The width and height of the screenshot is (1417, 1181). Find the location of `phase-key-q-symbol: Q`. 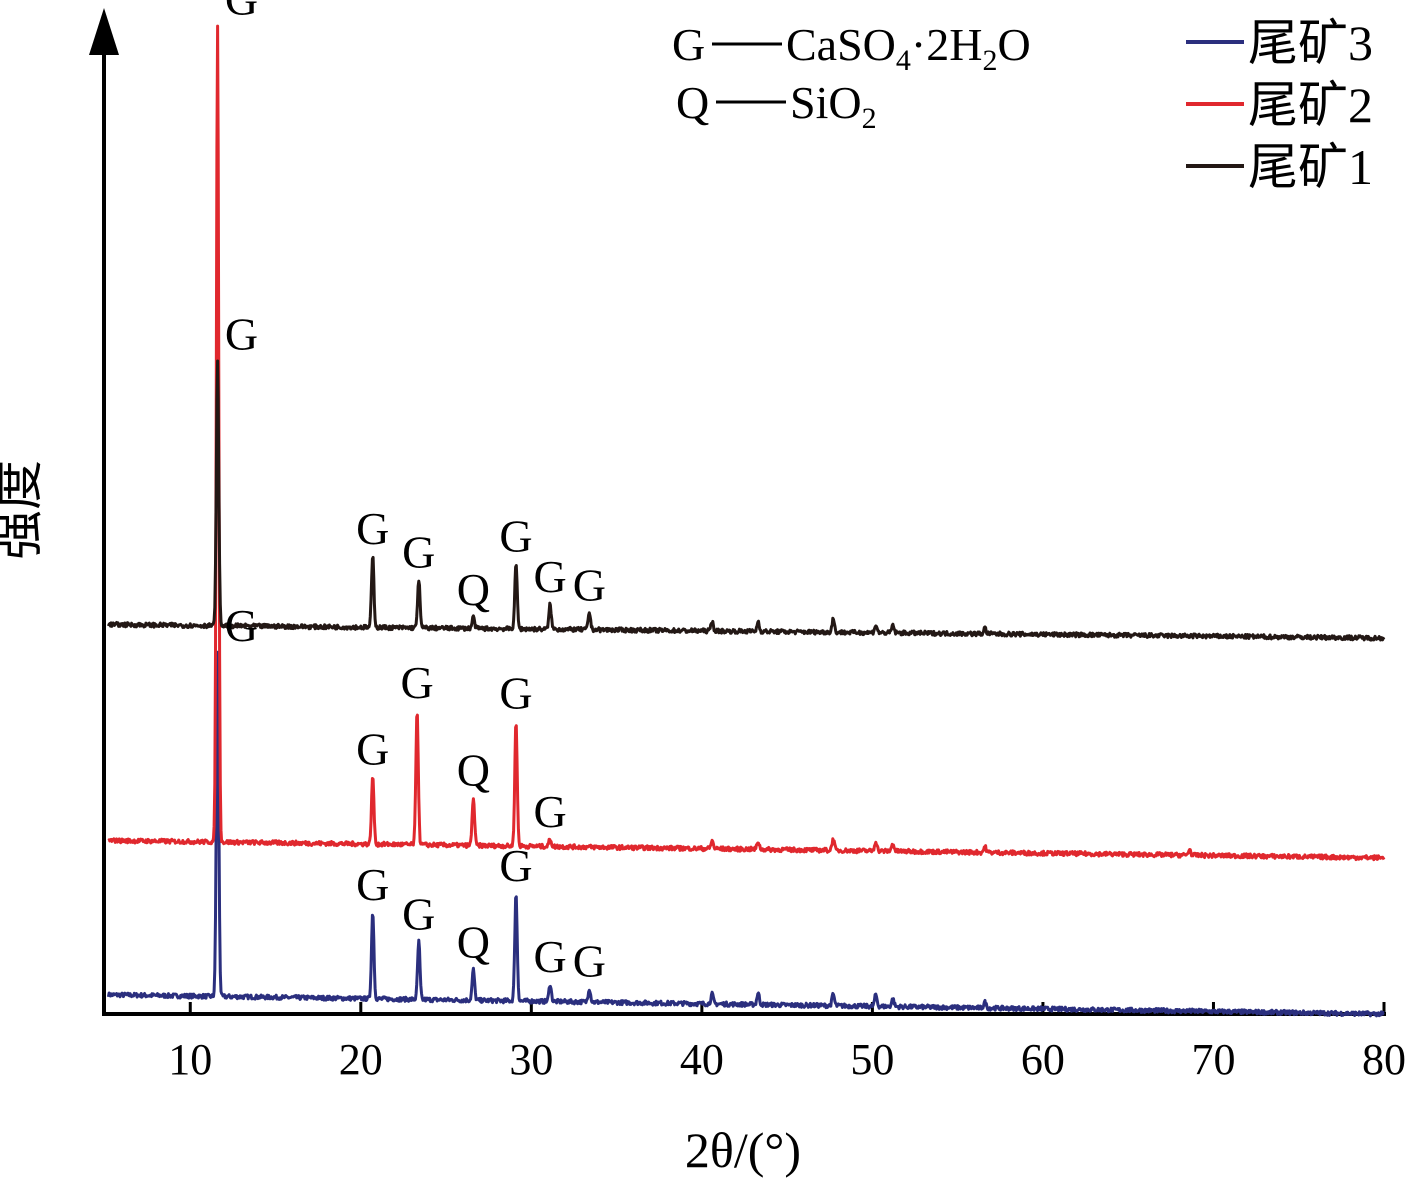

phase-key-q-symbol: Q is located at coordinates (692, 102).